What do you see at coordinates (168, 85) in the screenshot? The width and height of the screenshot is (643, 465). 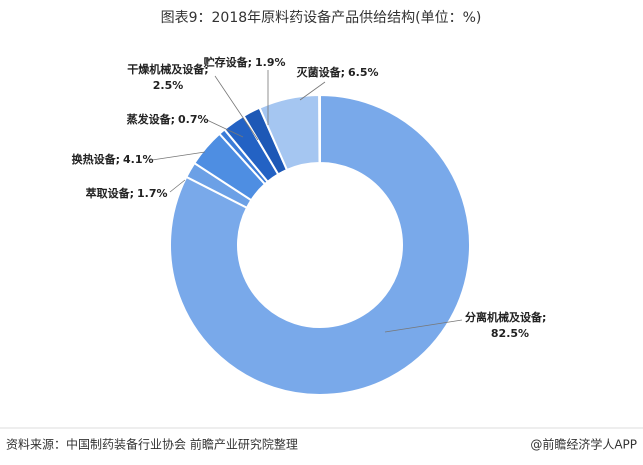 I see `data-label-value: 2.5%` at bounding box center [168, 85].